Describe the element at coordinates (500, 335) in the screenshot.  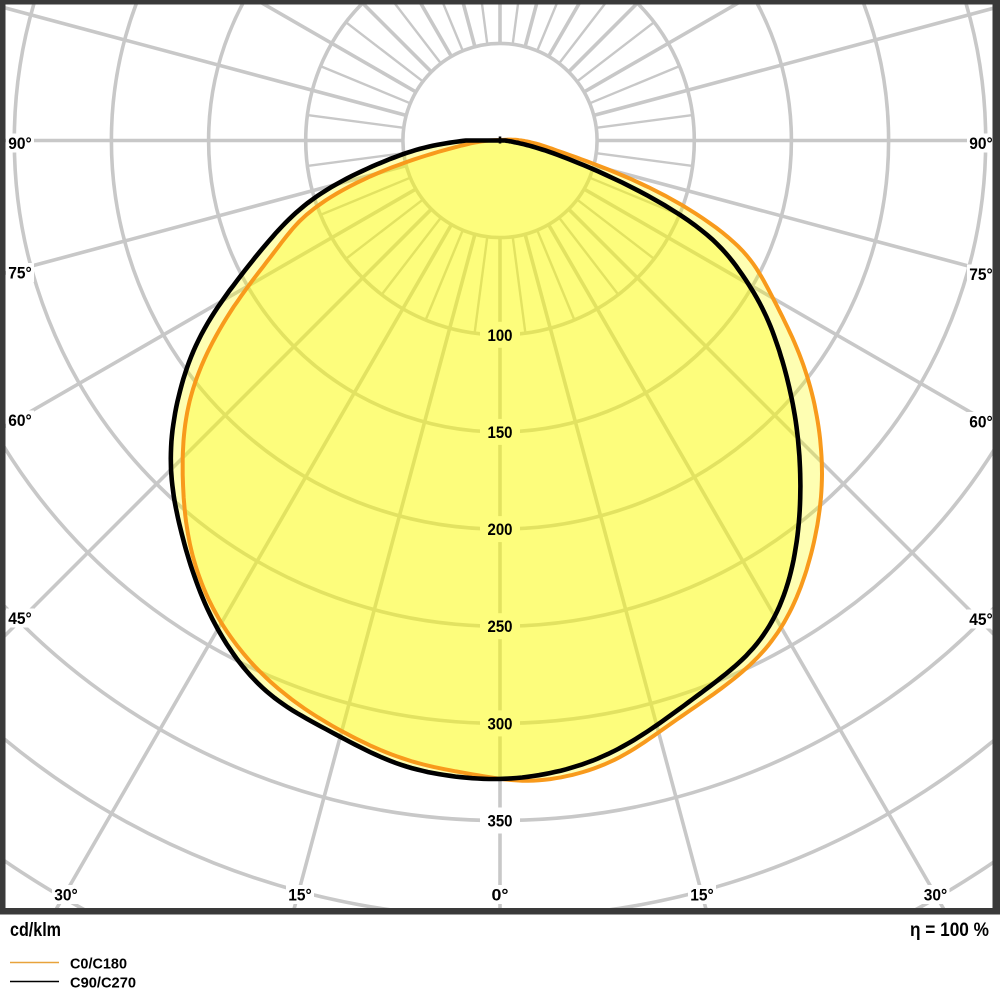
I see `svg-text: 100` at that location.